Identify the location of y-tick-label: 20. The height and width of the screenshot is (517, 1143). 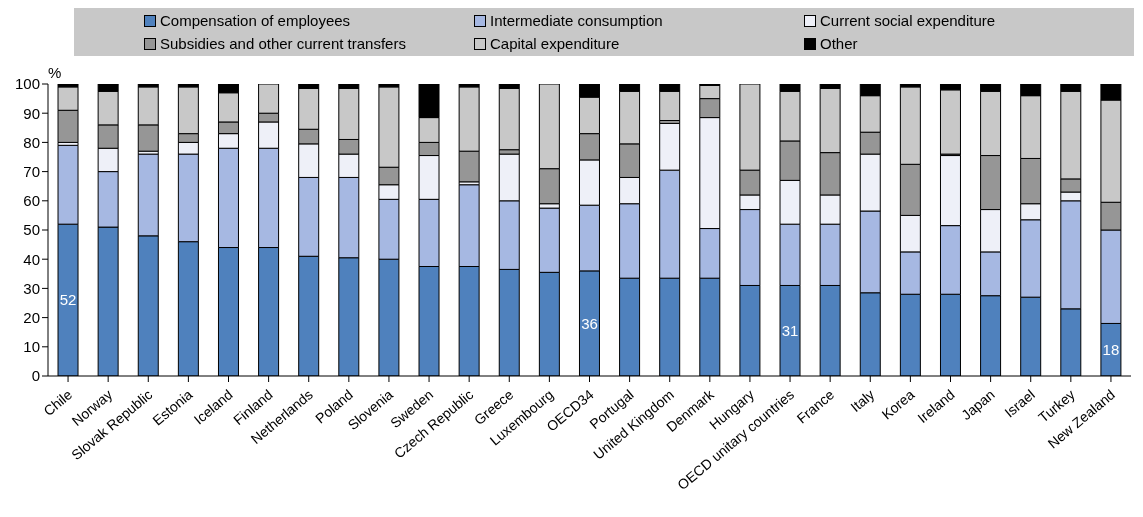
(31, 317).